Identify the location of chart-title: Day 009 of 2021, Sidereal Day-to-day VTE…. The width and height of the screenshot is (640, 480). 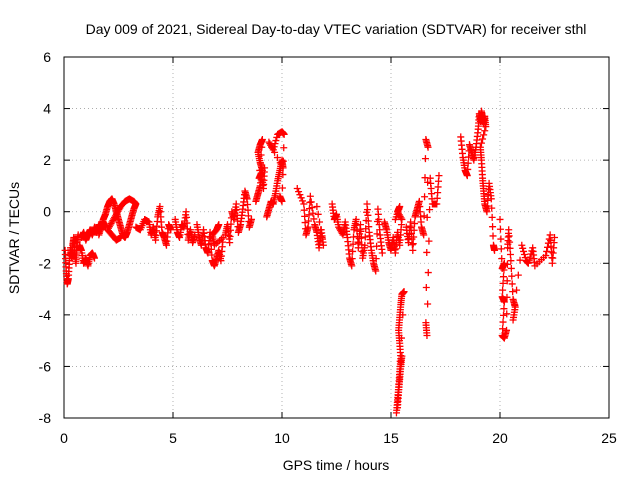
(336, 29).